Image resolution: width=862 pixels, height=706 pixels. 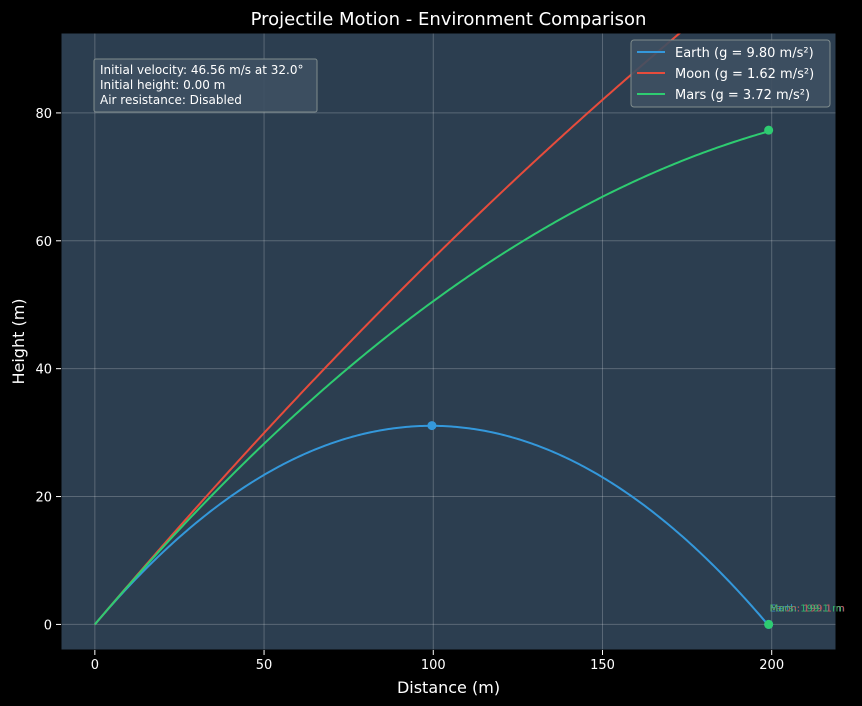 What do you see at coordinates (201, 70) in the screenshot?
I see `info-initial-velocity: Initial velocity: 46.56 m/s at 32.0°` at bounding box center [201, 70].